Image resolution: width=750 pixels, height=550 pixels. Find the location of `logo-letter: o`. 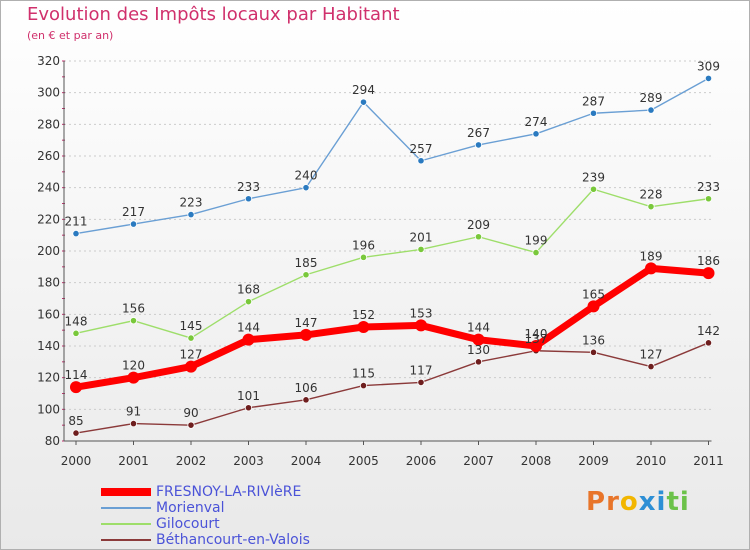

logo-letter: o is located at coordinates (629, 502).